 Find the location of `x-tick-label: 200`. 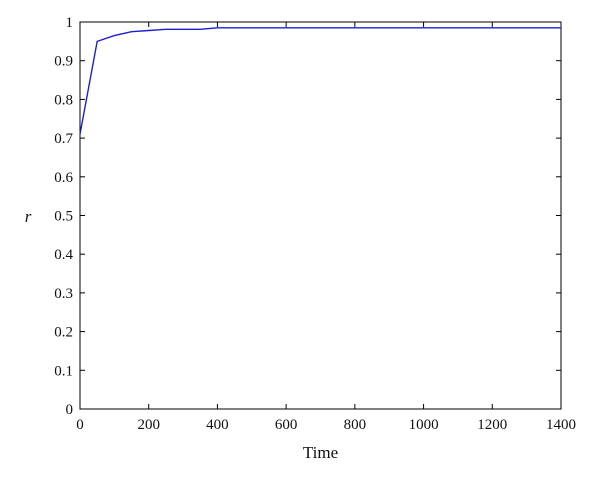

x-tick-label: 200 is located at coordinates (148, 425).